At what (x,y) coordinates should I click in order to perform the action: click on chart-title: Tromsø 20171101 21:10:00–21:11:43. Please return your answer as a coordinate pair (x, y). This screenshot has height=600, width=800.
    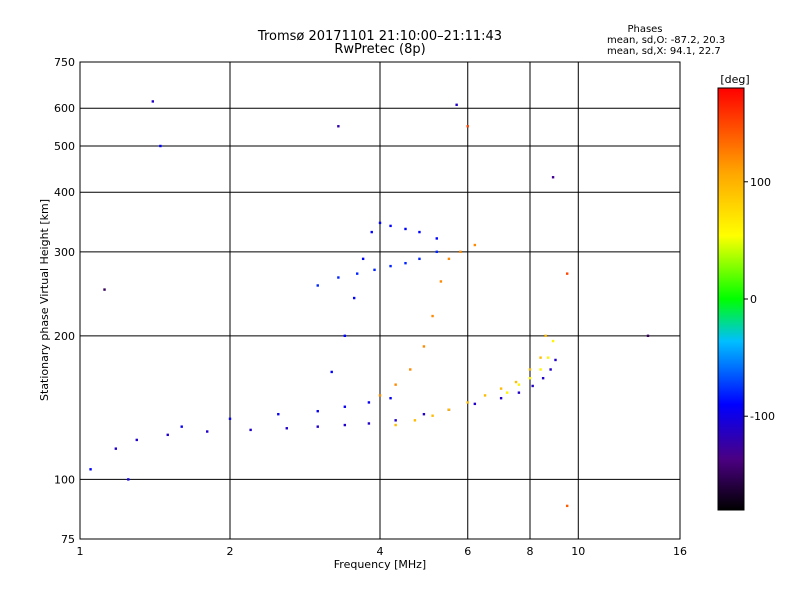
    Looking at the image, I should click on (379, 36).